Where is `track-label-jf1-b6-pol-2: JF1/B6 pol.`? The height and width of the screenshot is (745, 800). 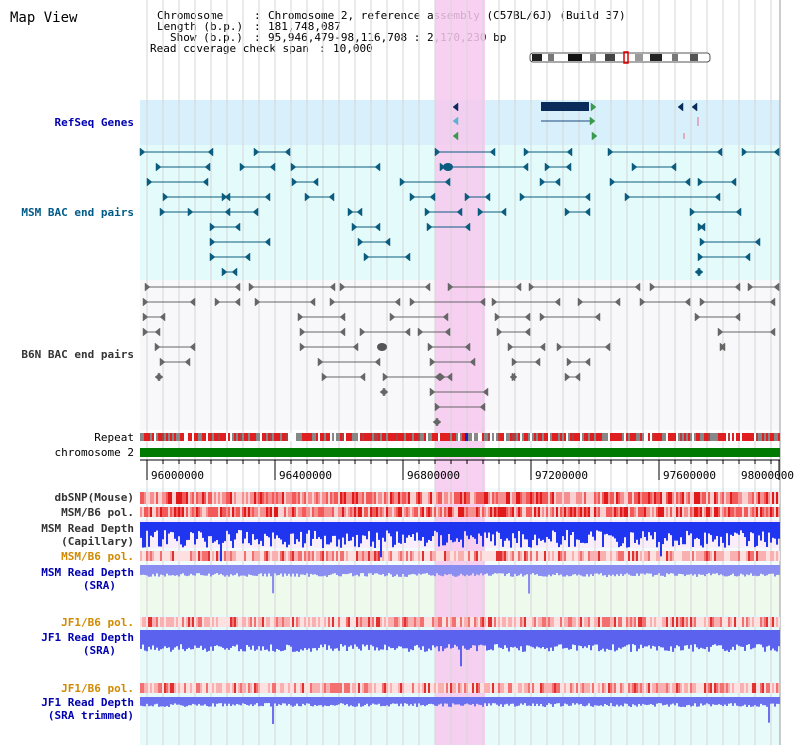 track-label-jf1-b6-pol-2: JF1/B6 pol. is located at coordinates (97, 688).